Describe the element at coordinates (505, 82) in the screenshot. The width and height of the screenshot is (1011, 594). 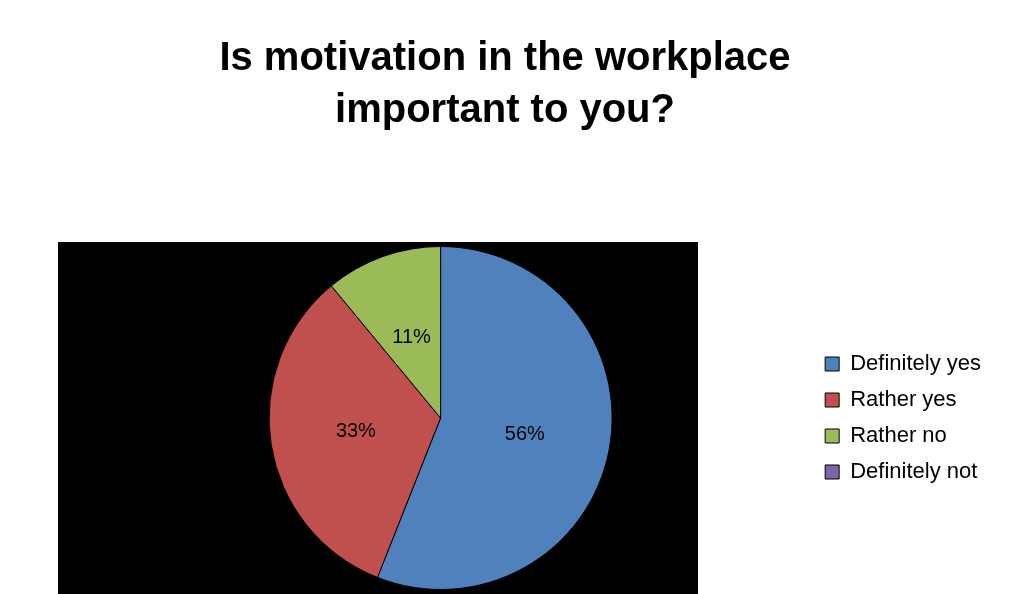
I see `chart-title: Is motivation in the workplace important to you?` at that location.